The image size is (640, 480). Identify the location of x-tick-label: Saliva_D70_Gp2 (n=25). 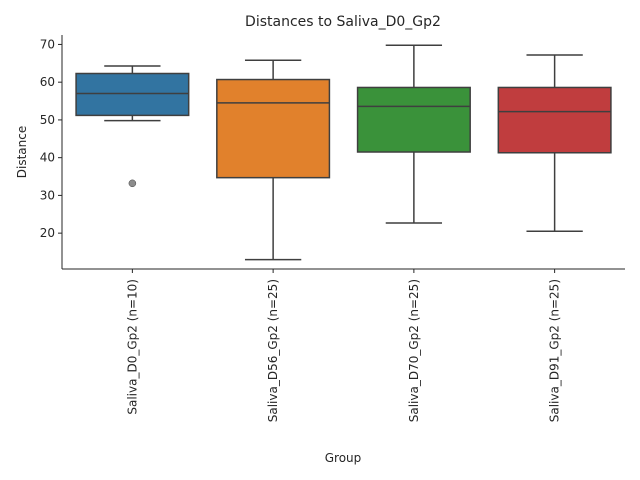
(414, 350).